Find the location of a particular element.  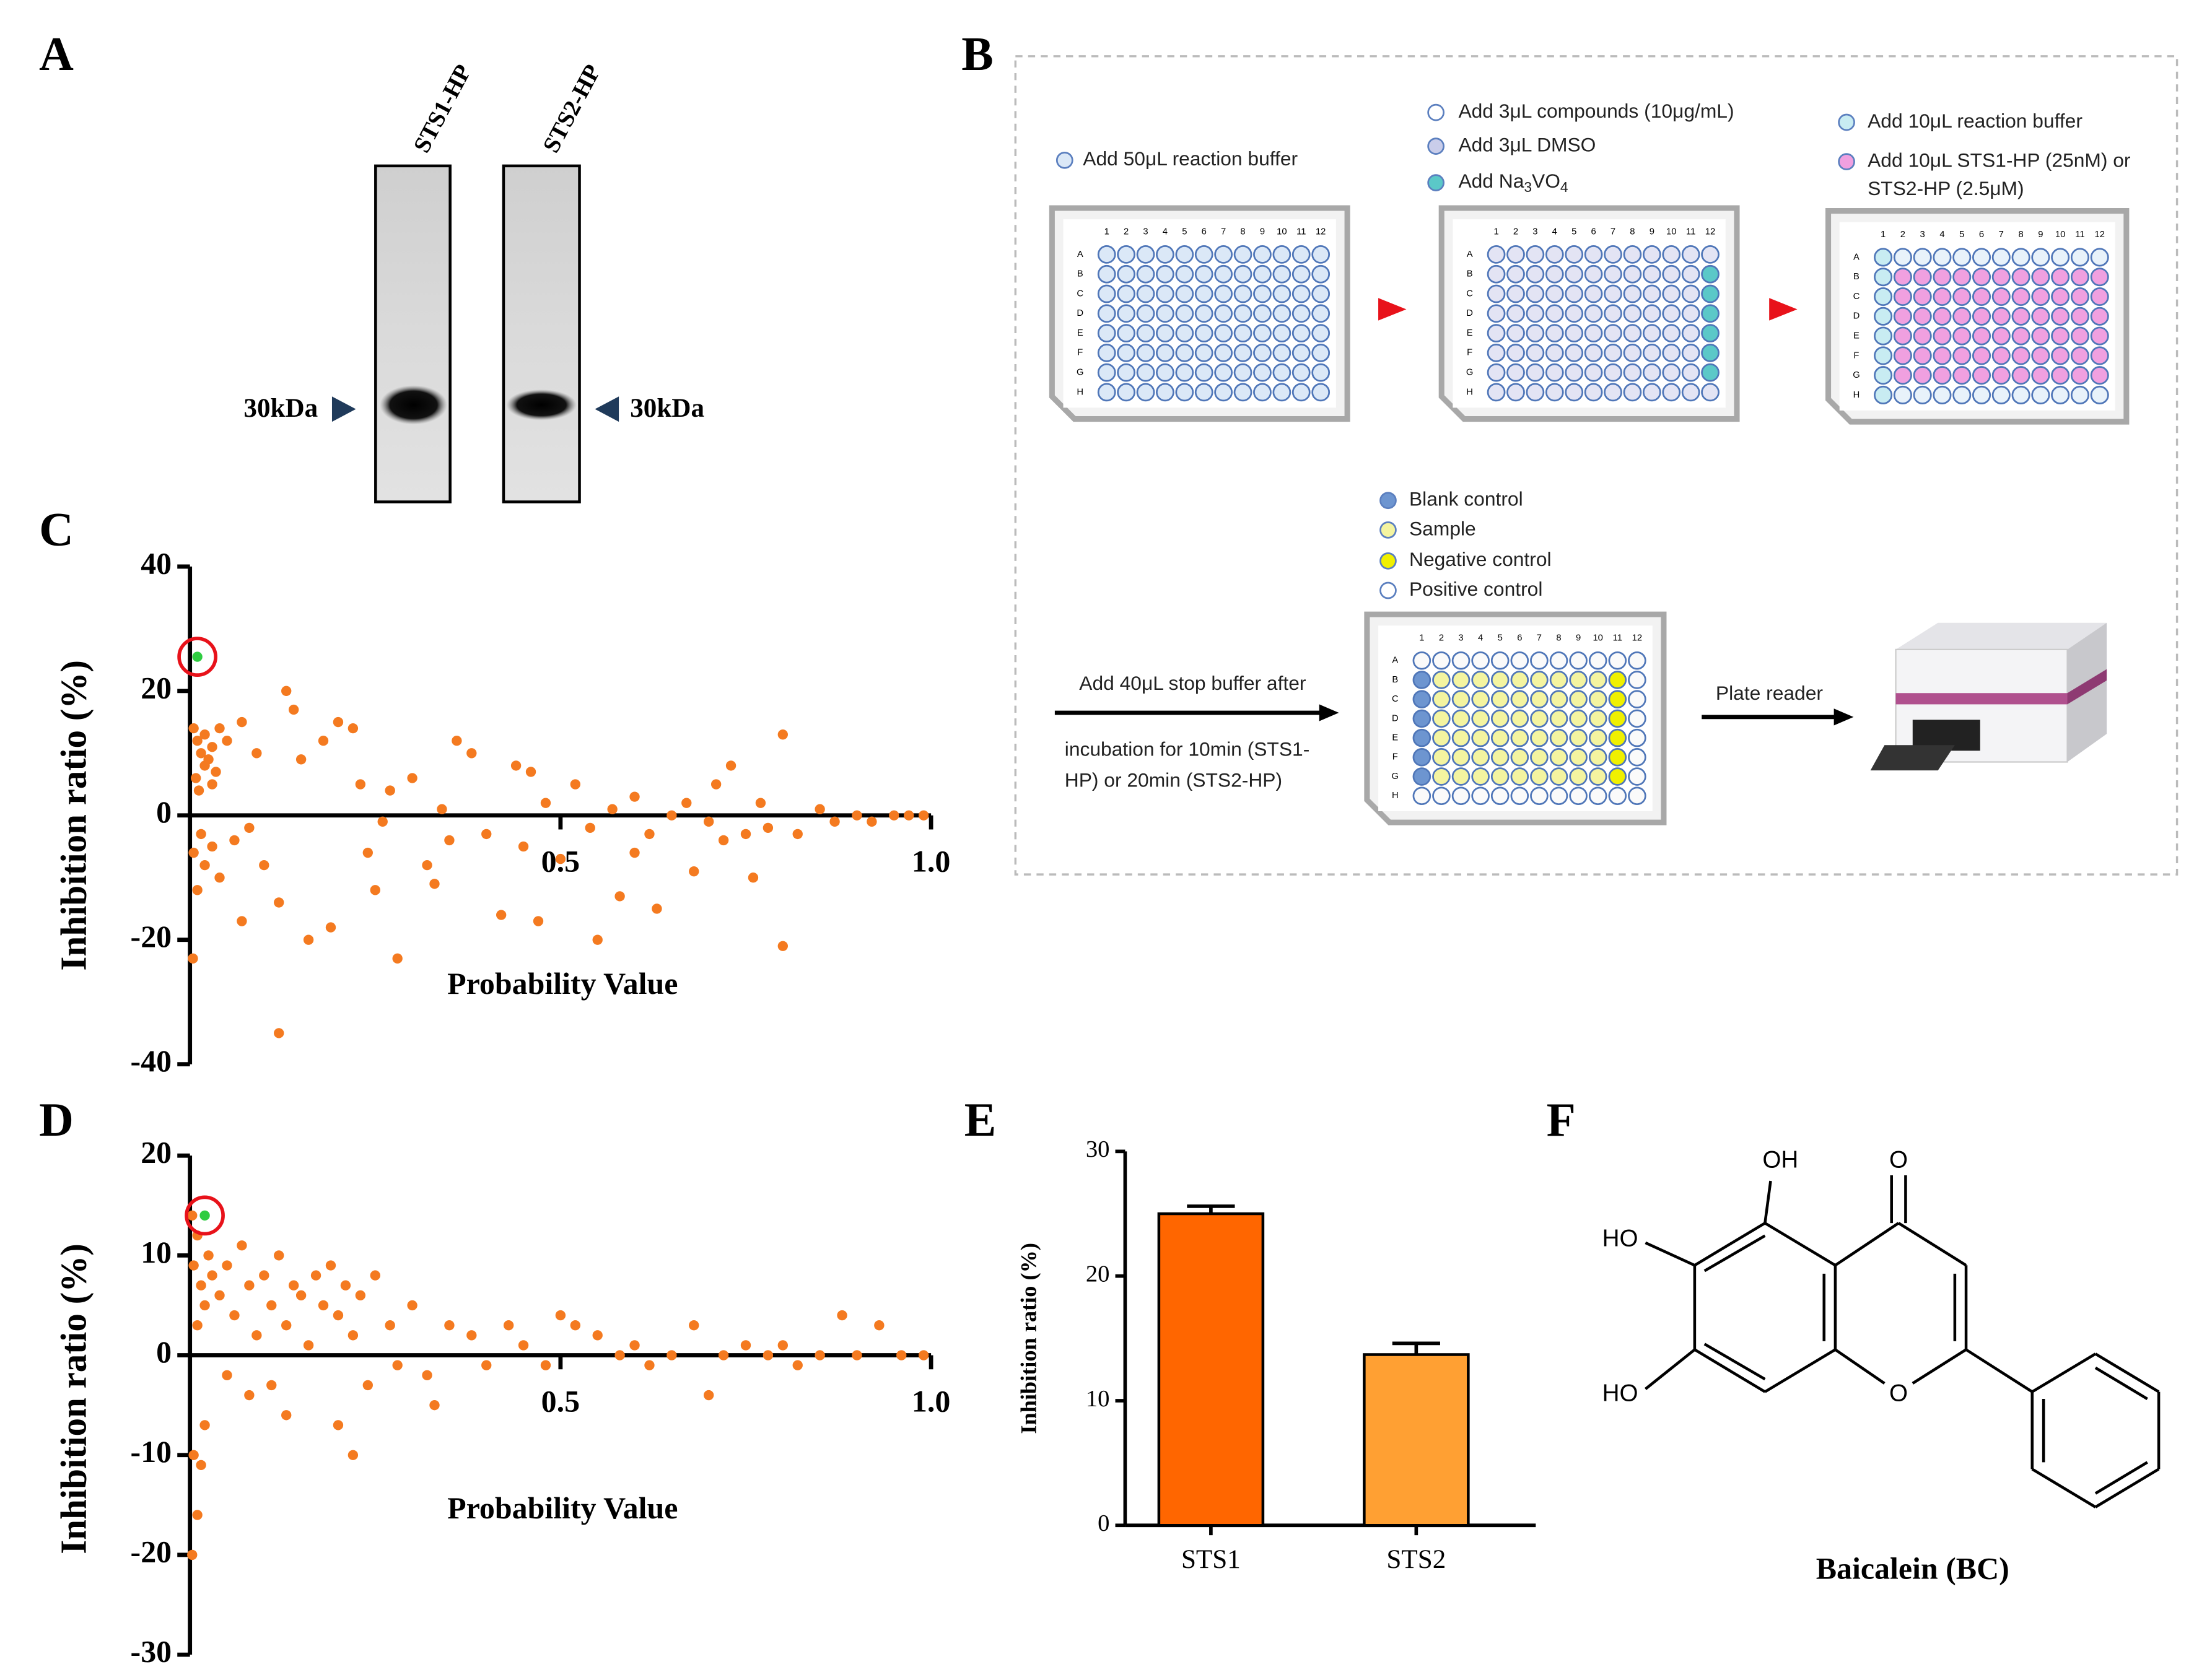

atom-label: O is located at coordinates (1898, 1159).